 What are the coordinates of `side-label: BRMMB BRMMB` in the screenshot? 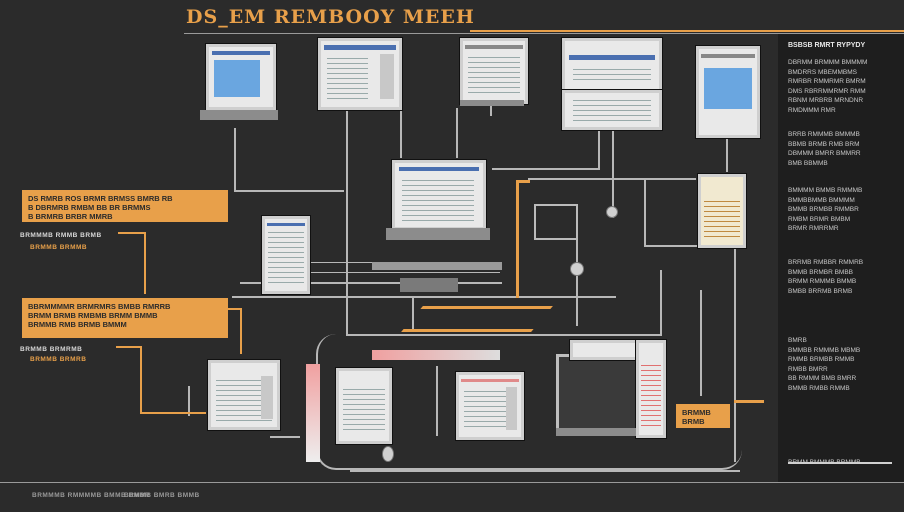 It's located at (59, 247).